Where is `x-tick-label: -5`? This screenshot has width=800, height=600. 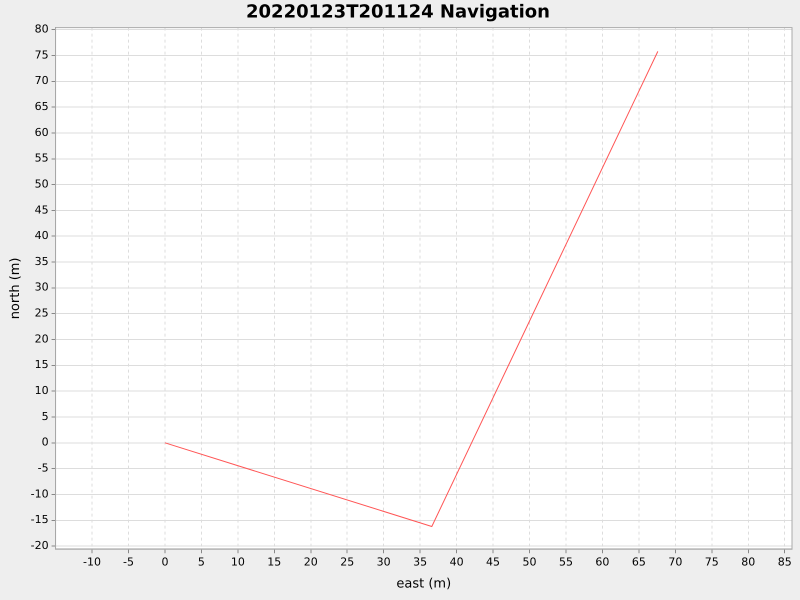
x-tick-label: -5 is located at coordinates (128, 562).